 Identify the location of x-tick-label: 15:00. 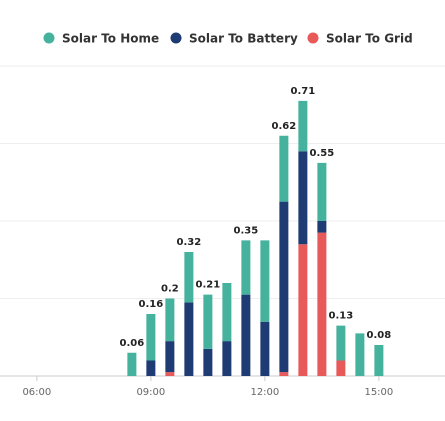
(378, 392).